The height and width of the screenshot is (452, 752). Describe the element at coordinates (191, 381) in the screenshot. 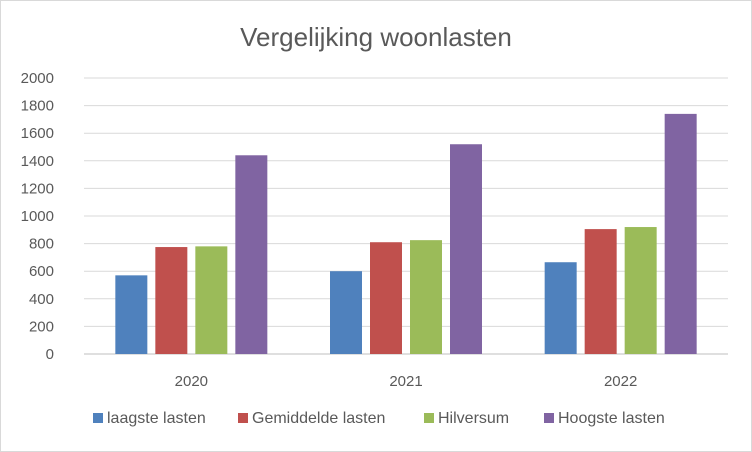

I see `x-tick-label: 2020` at that location.